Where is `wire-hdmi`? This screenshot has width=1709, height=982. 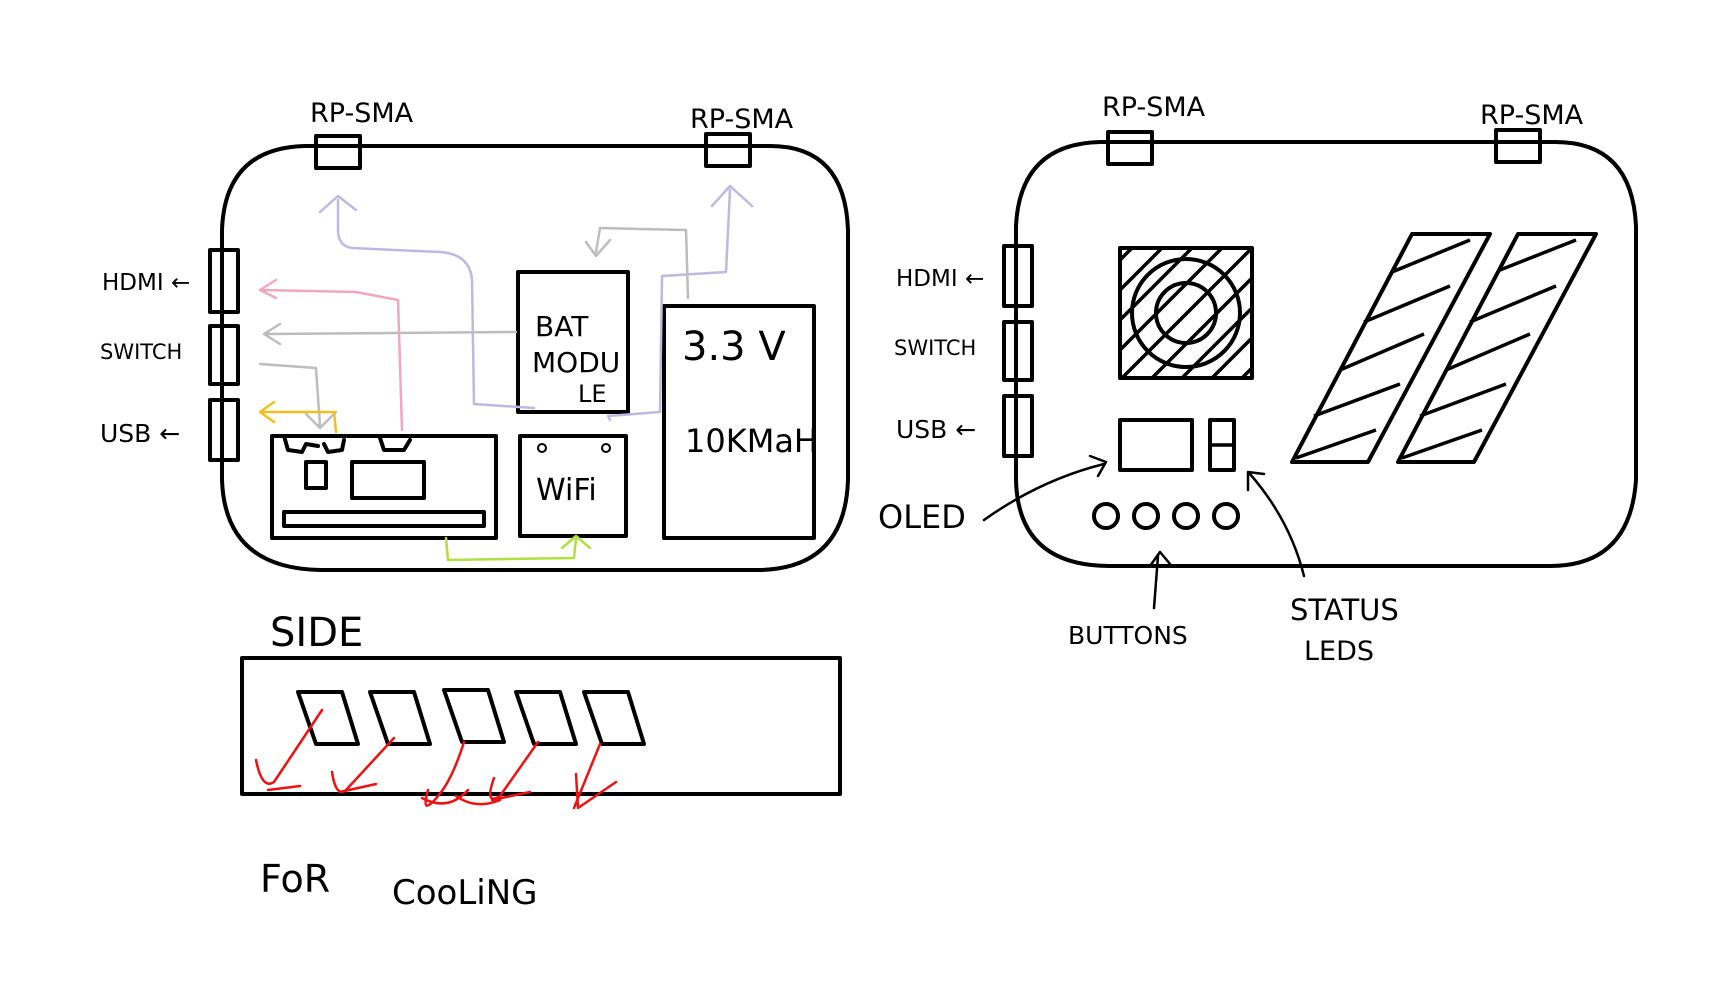 wire-hdmi is located at coordinates (331, 355).